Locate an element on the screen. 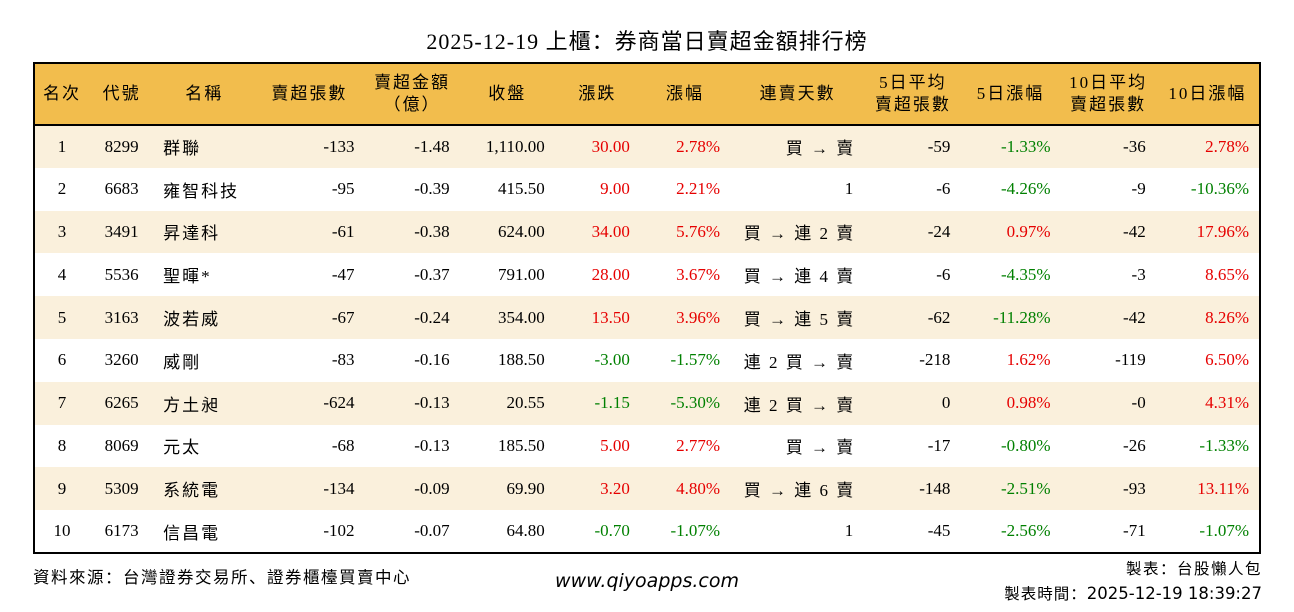  column-header-10: 5日漲幅 is located at coordinates (1010, 94).